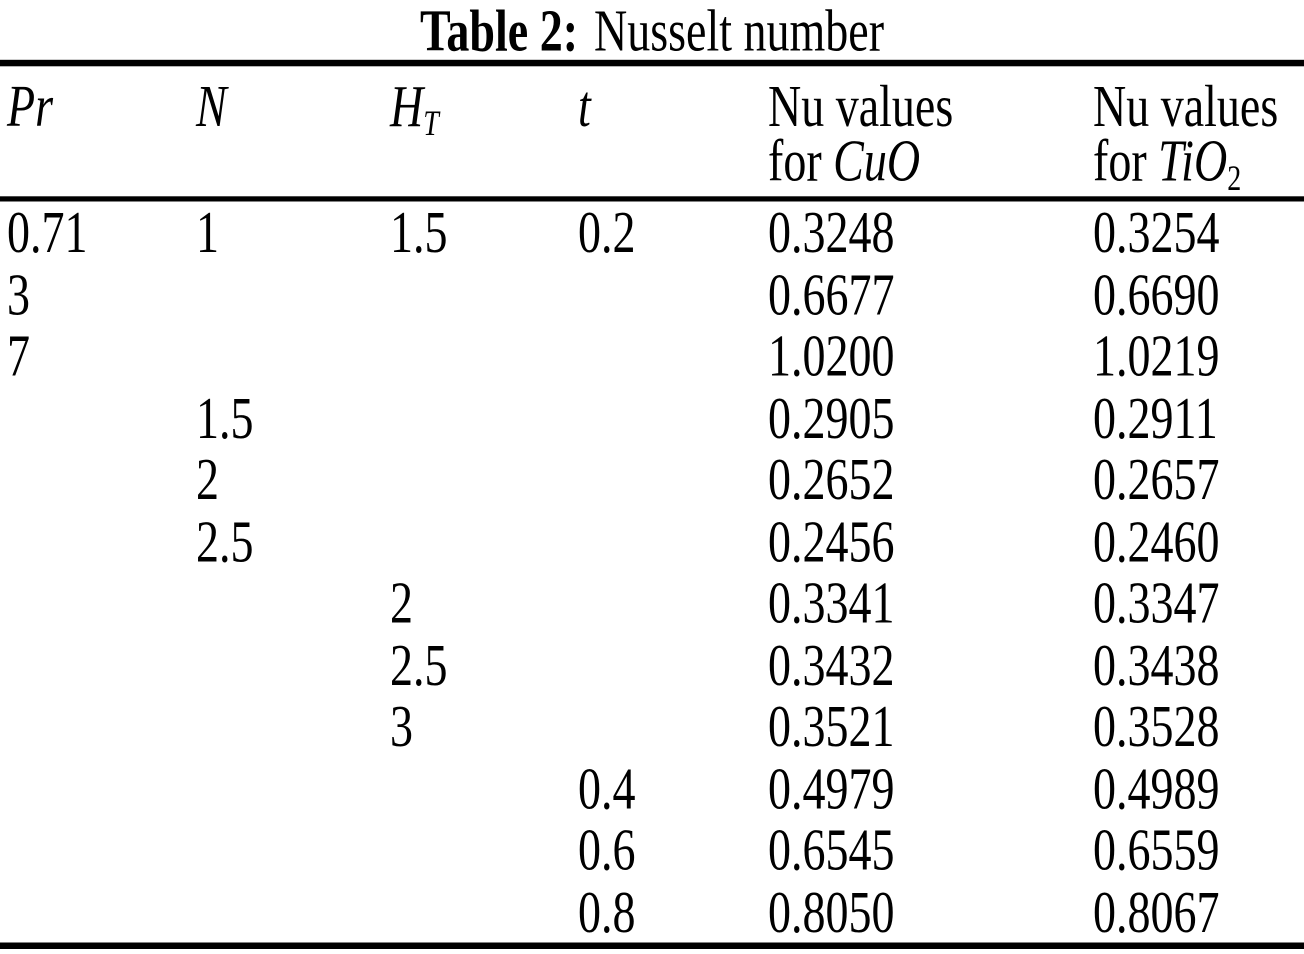  Describe the element at coordinates (861, 106) in the screenshot. I see `nu-cuo-line1: Nu values` at that location.